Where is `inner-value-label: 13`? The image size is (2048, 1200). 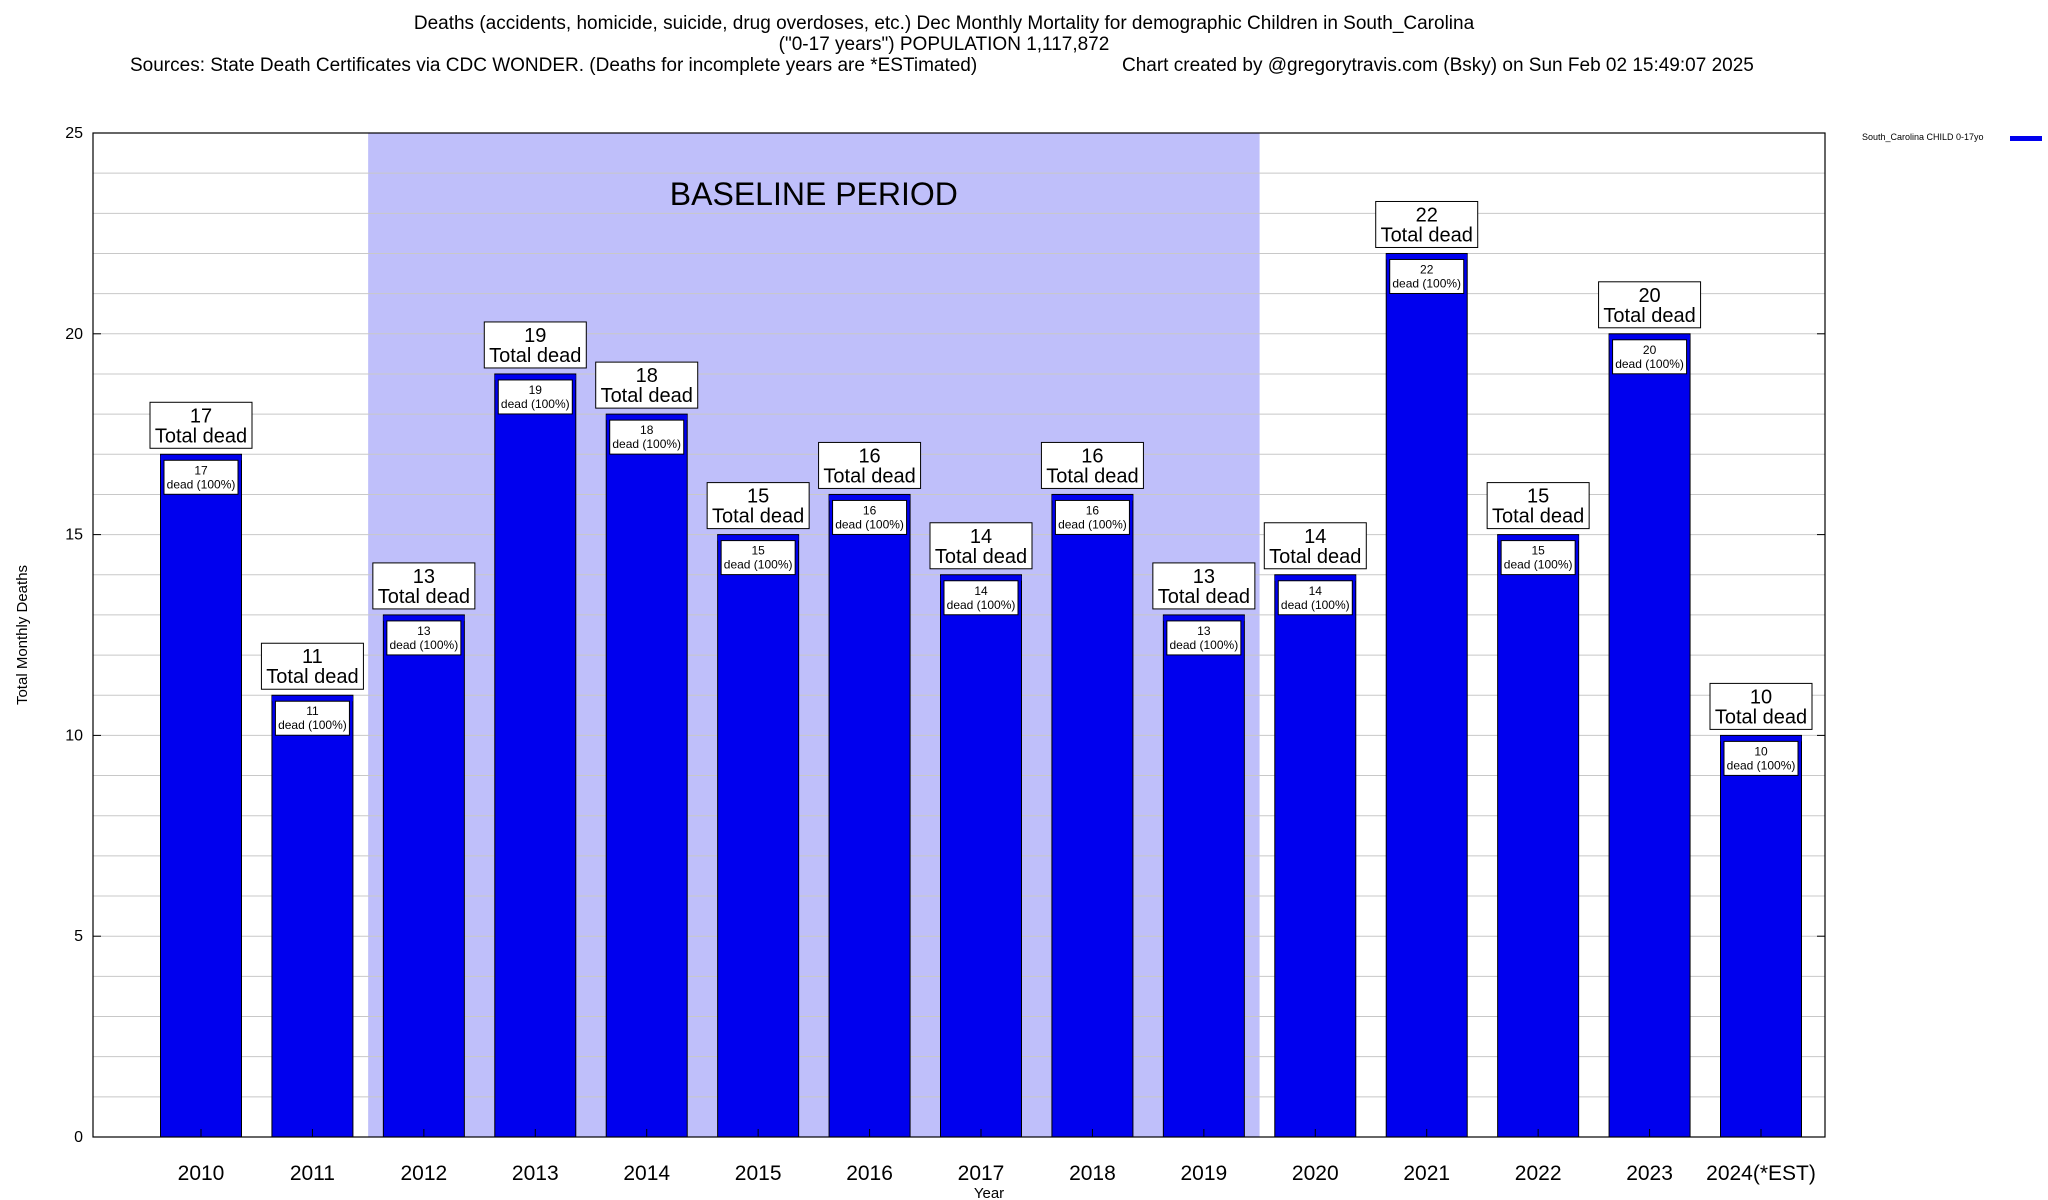
inner-value-label: 13 is located at coordinates (424, 631).